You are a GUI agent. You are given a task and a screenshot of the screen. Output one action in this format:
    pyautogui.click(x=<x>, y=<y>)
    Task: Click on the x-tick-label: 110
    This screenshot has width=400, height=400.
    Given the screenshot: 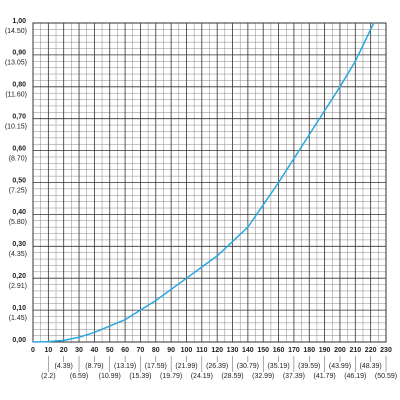 What is the action you would take?
    pyautogui.click(x=201, y=350)
    